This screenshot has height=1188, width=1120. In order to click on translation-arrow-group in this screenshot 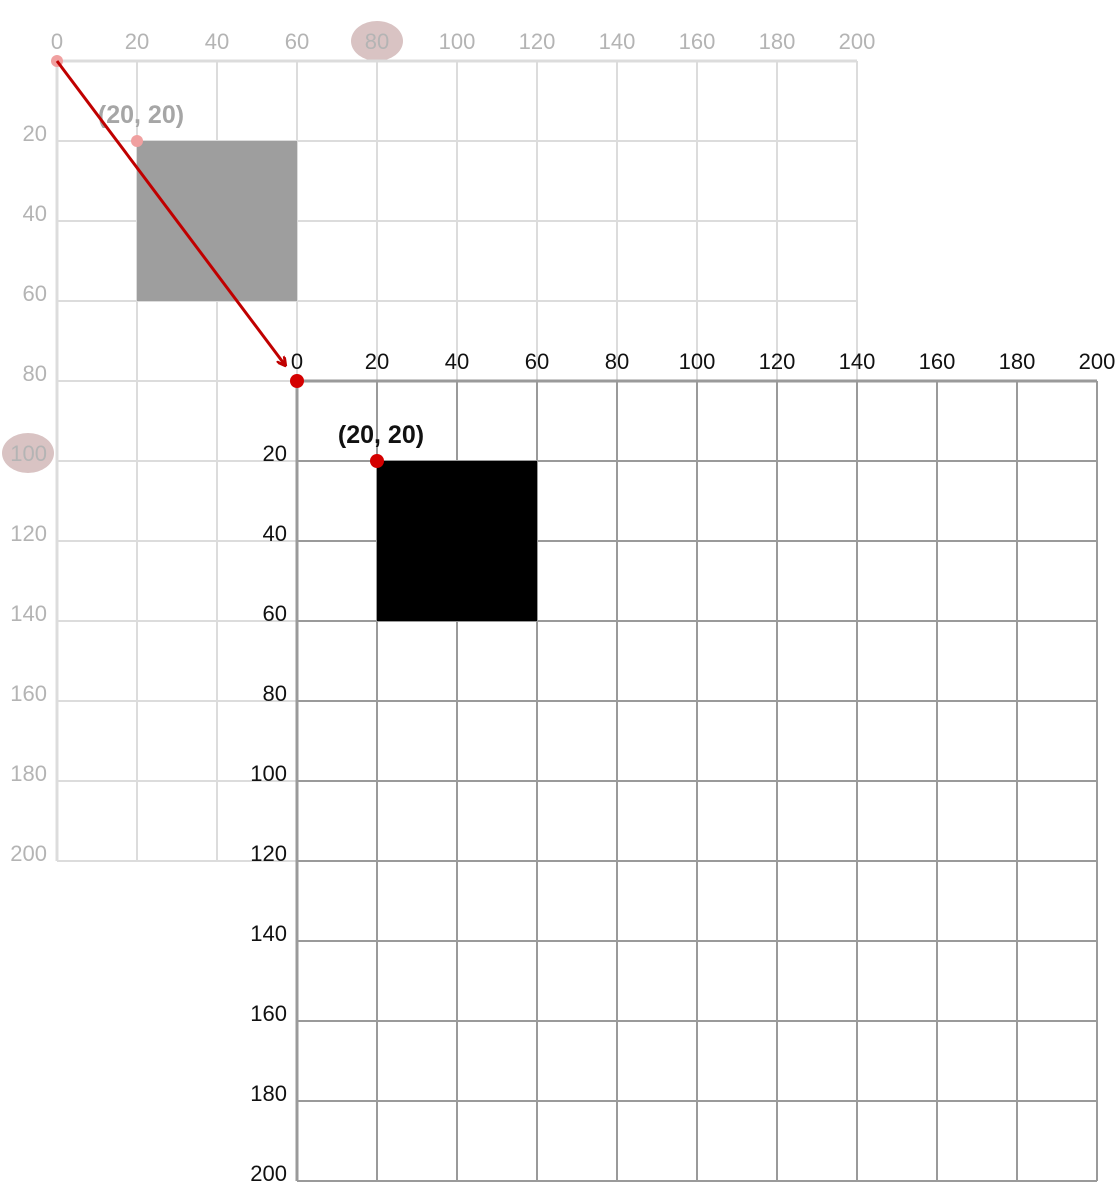, I will do `click(170, 212)`.